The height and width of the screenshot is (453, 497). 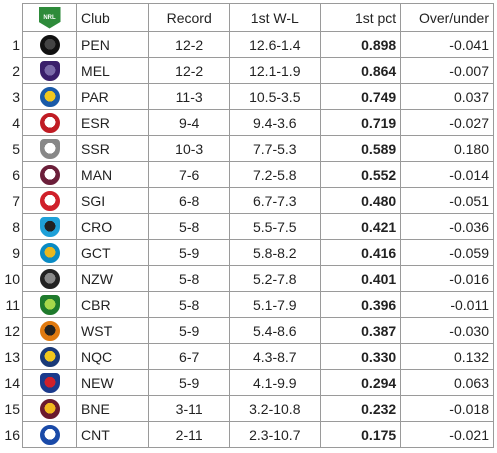 What do you see at coordinates (360, 96) in the screenshot?
I see `first-pct-value: 0.749` at bounding box center [360, 96].